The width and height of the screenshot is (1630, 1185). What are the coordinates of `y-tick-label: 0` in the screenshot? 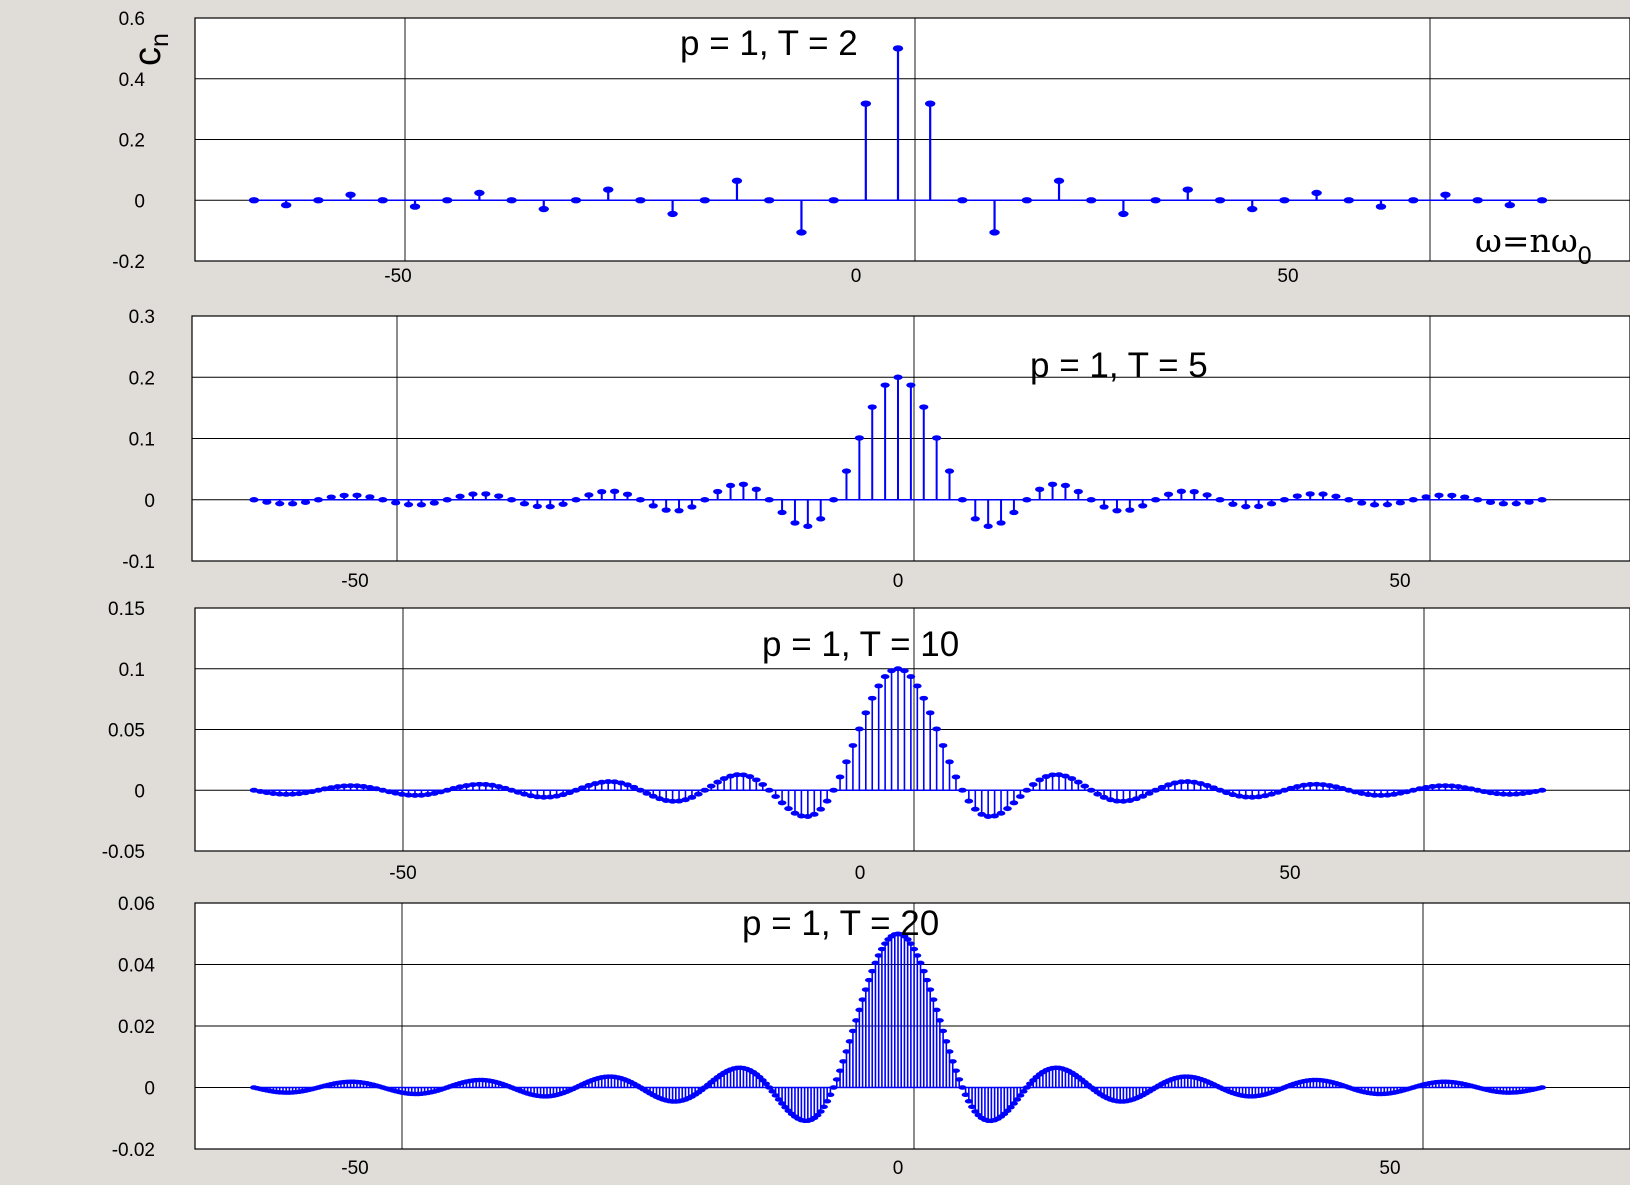 It's located at (149, 1089).